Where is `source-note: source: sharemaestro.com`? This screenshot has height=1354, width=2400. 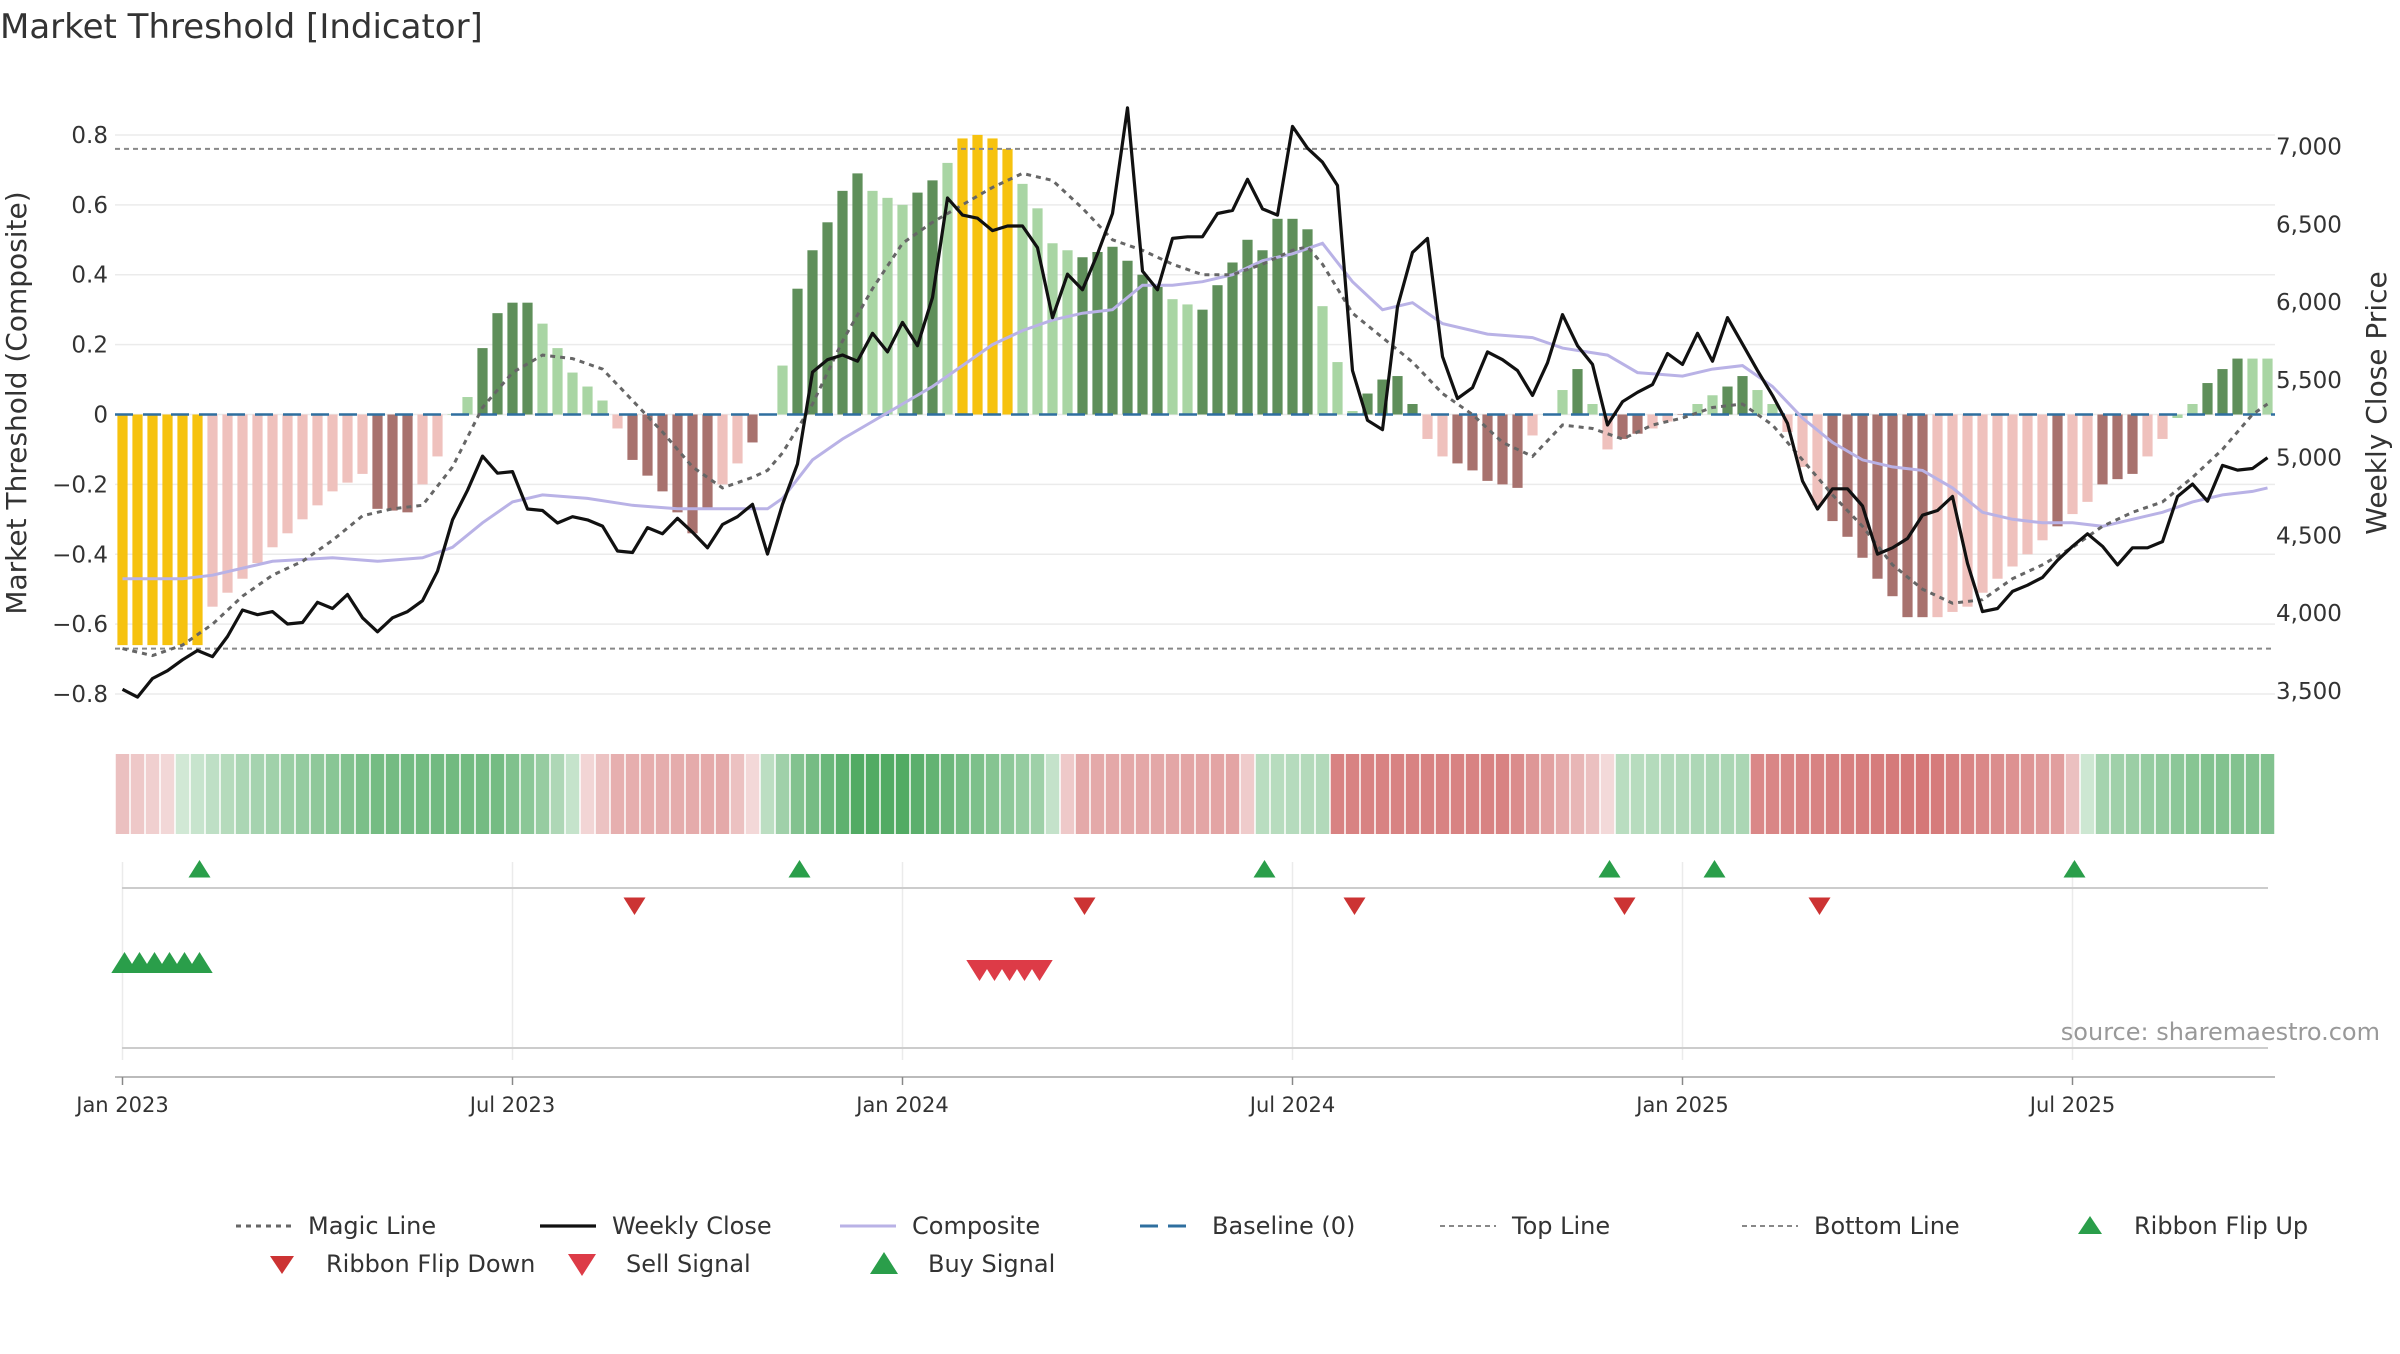
source-note: source: sharemaestro.com is located at coordinates (2220, 1032).